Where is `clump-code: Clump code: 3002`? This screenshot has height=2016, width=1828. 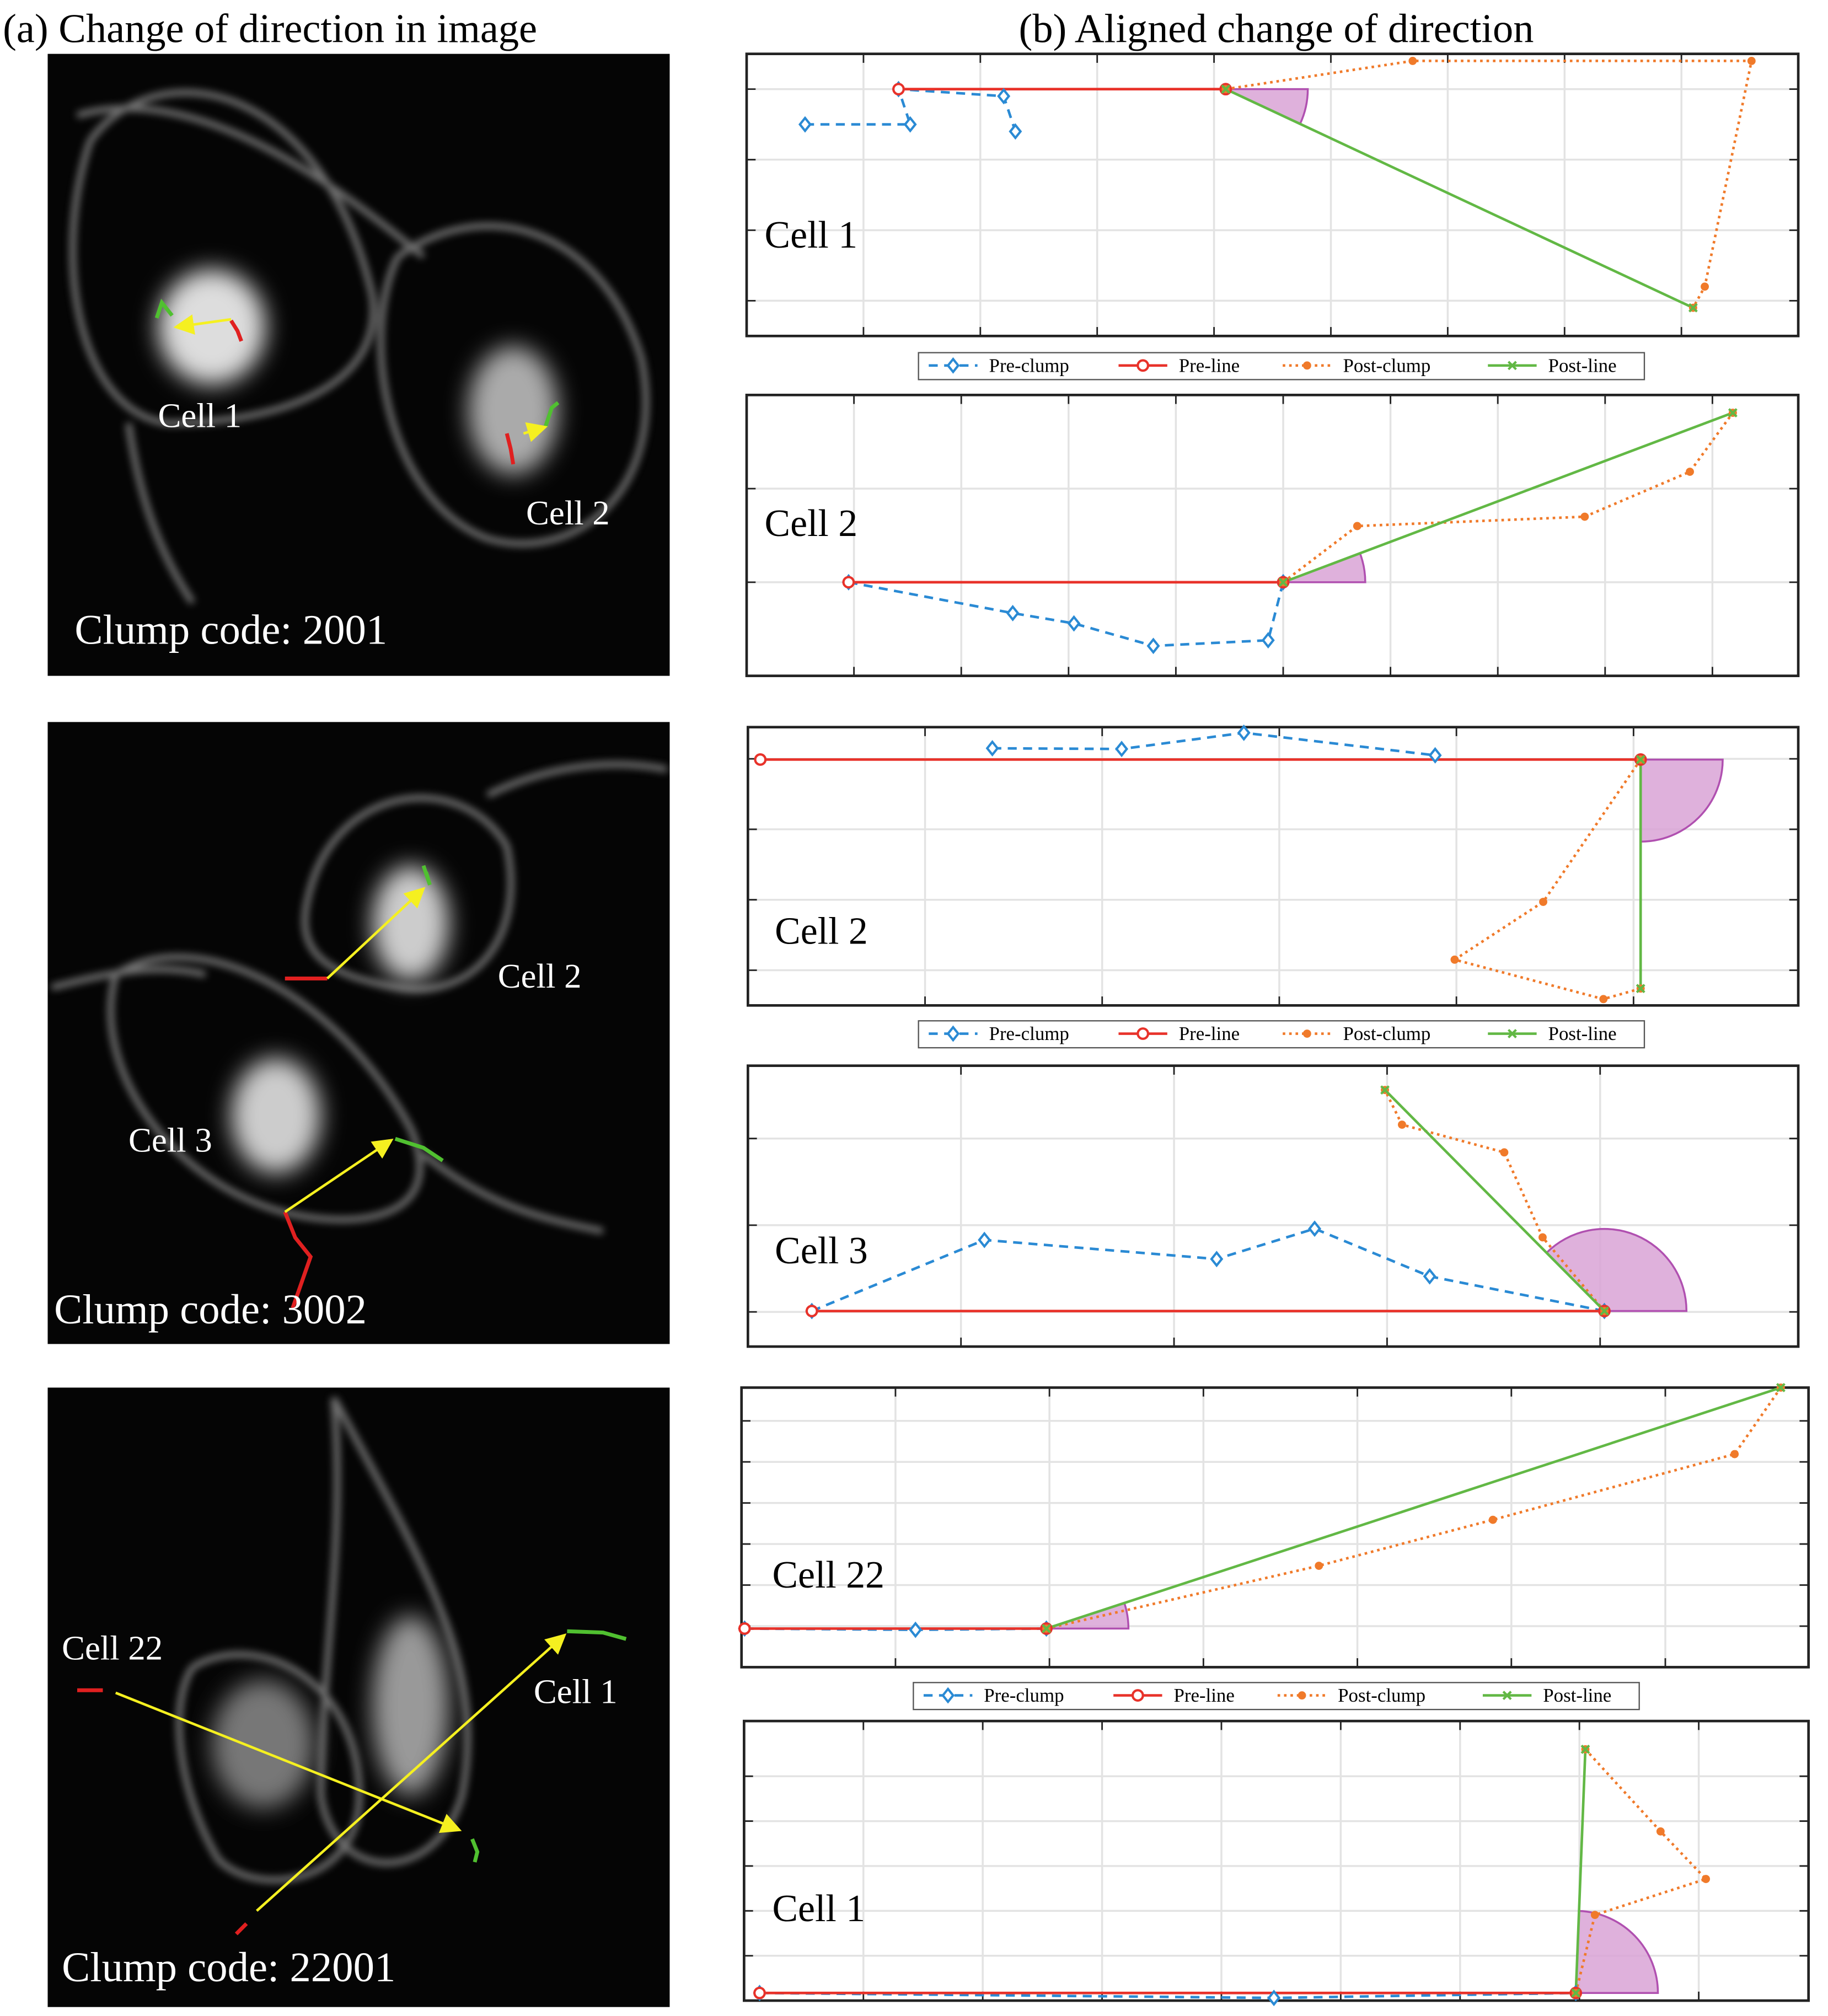 clump-code: Clump code: 3002 is located at coordinates (210, 1309).